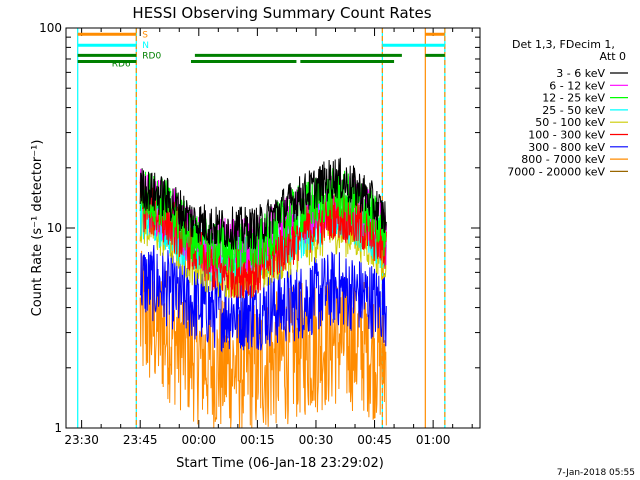 This screenshot has width=640, height=480. Describe the element at coordinates (570, 122) in the screenshot. I see `legend-label: 50 - 100 keV` at that location.